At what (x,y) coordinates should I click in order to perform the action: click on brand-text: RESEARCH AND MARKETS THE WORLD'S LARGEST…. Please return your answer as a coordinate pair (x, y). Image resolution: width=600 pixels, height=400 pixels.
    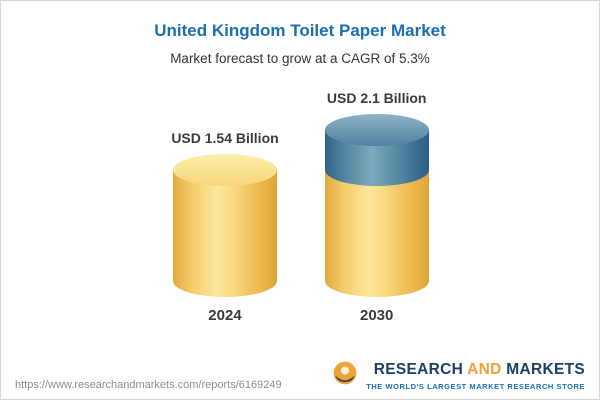
    Looking at the image, I should click on (475, 376).